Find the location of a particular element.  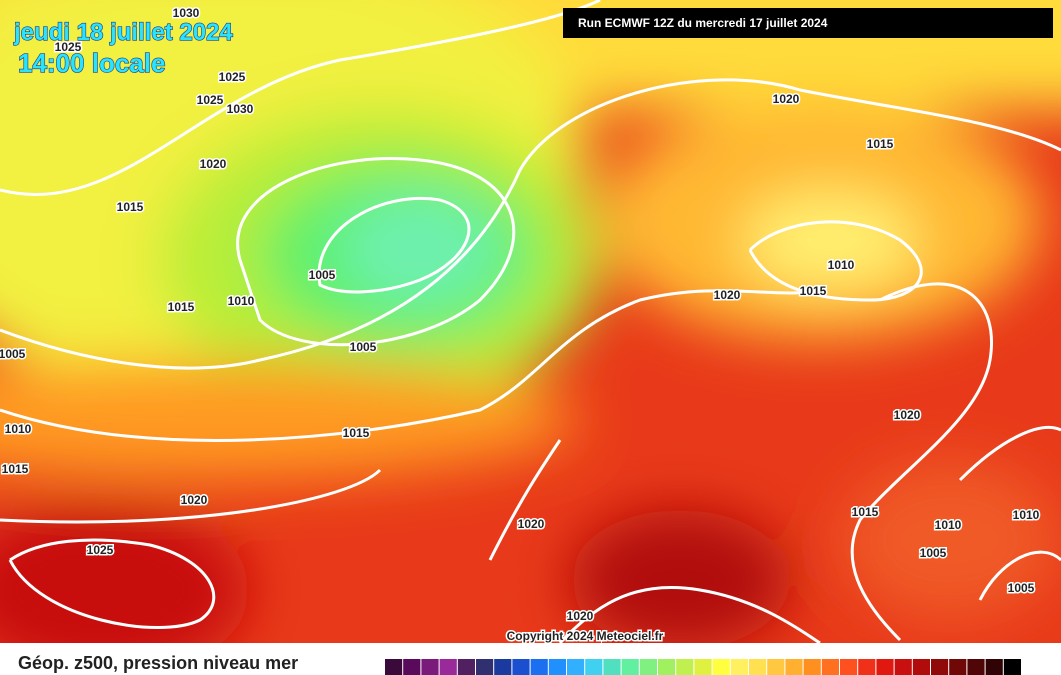

copyright: Copyright 2024 Meteociel.fr is located at coordinates (585, 636).